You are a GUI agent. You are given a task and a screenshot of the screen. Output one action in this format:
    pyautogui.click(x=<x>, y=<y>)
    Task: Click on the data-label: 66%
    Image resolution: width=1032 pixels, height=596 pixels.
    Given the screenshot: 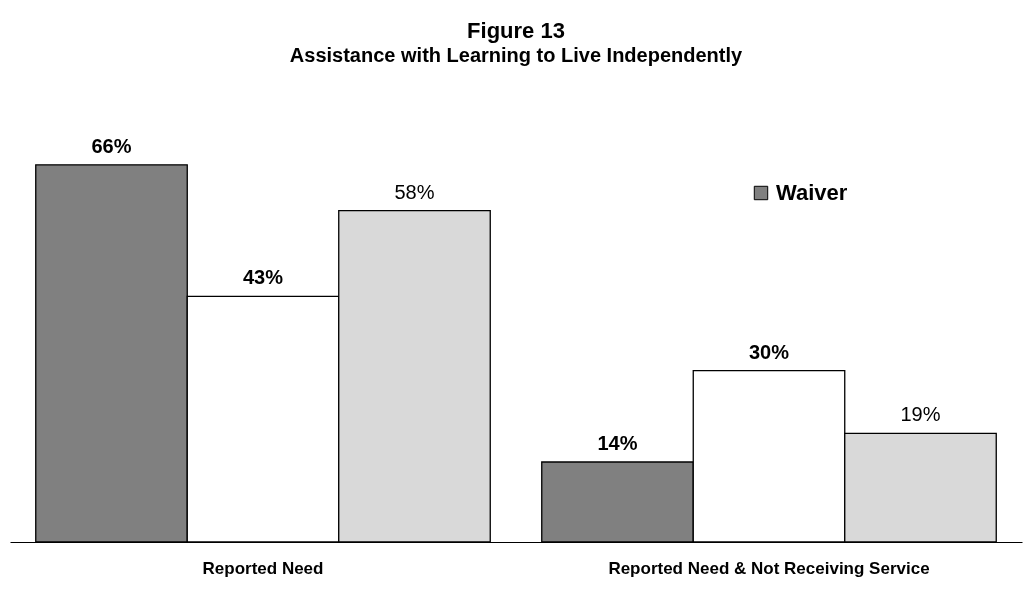 What is the action you would take?
    pyautogui.click(x=111, y=145)
    